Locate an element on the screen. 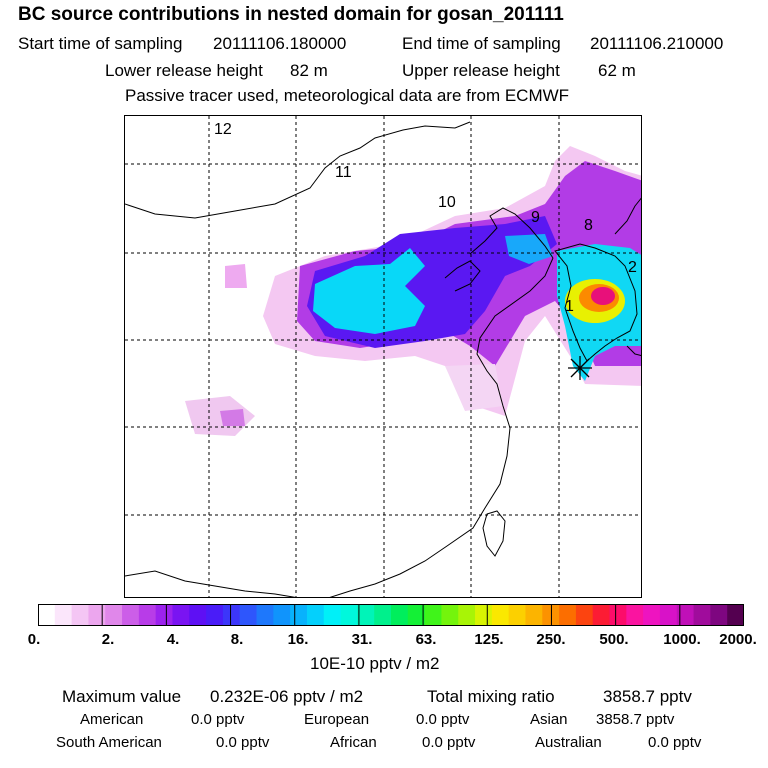 This screenshot has width=768, height=768. plume-cyan is located at coordinates (369, 291).